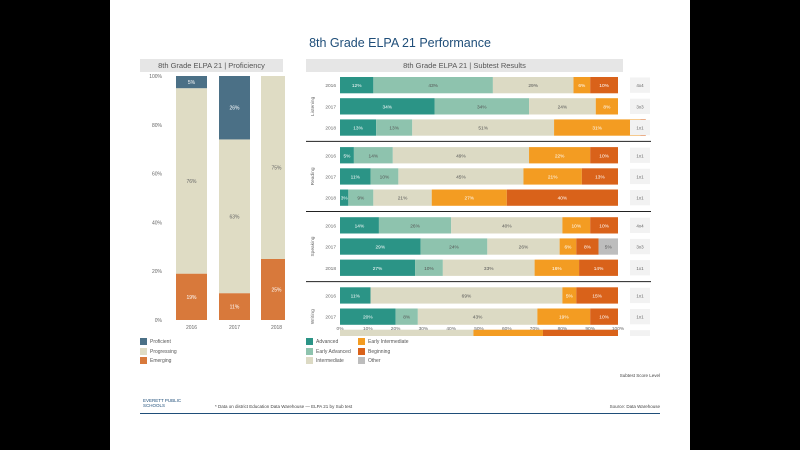 This screenshot has width=800, height=450. Describe the element at coordinates (211, 65) in the screenshot. I see `proficiency-panel-header: 8th Grade ELPA 21 | Proficiency` at that location.